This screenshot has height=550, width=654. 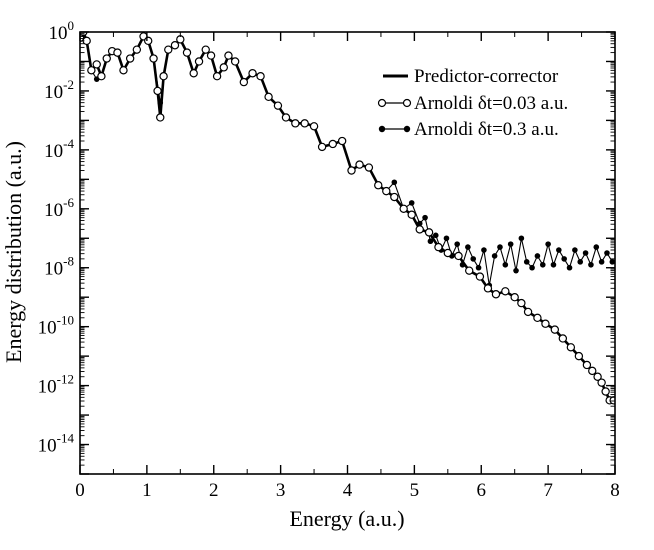 I want to click on legend-label-arnoldi-003: Arnoldi δt=0.03 a.u., so click(x=491, y=103).